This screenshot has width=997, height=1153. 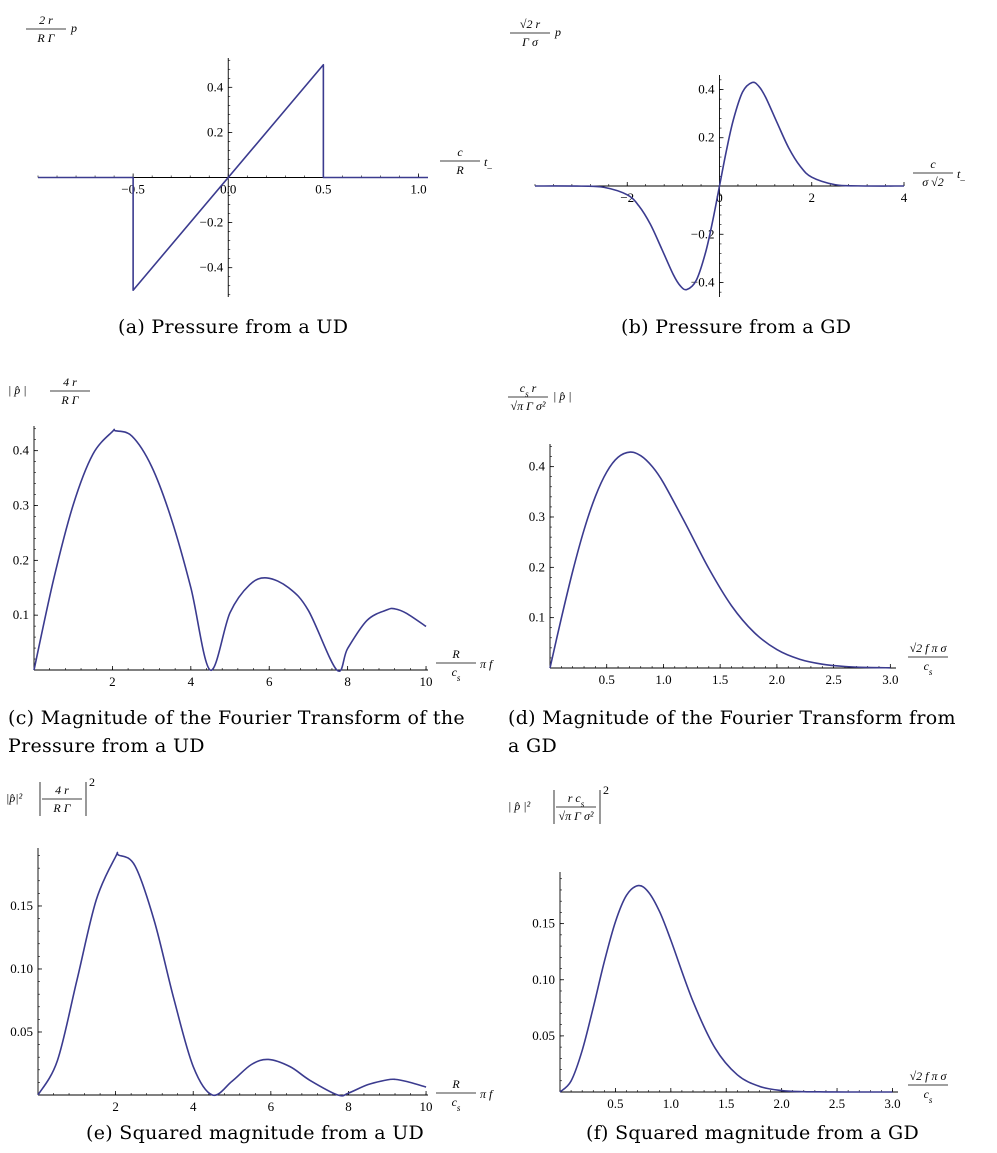 What do you see at coordinates (719, 197) in the screenshot?
I see `x-tick-label: 0` at bounding box center [719, 197].